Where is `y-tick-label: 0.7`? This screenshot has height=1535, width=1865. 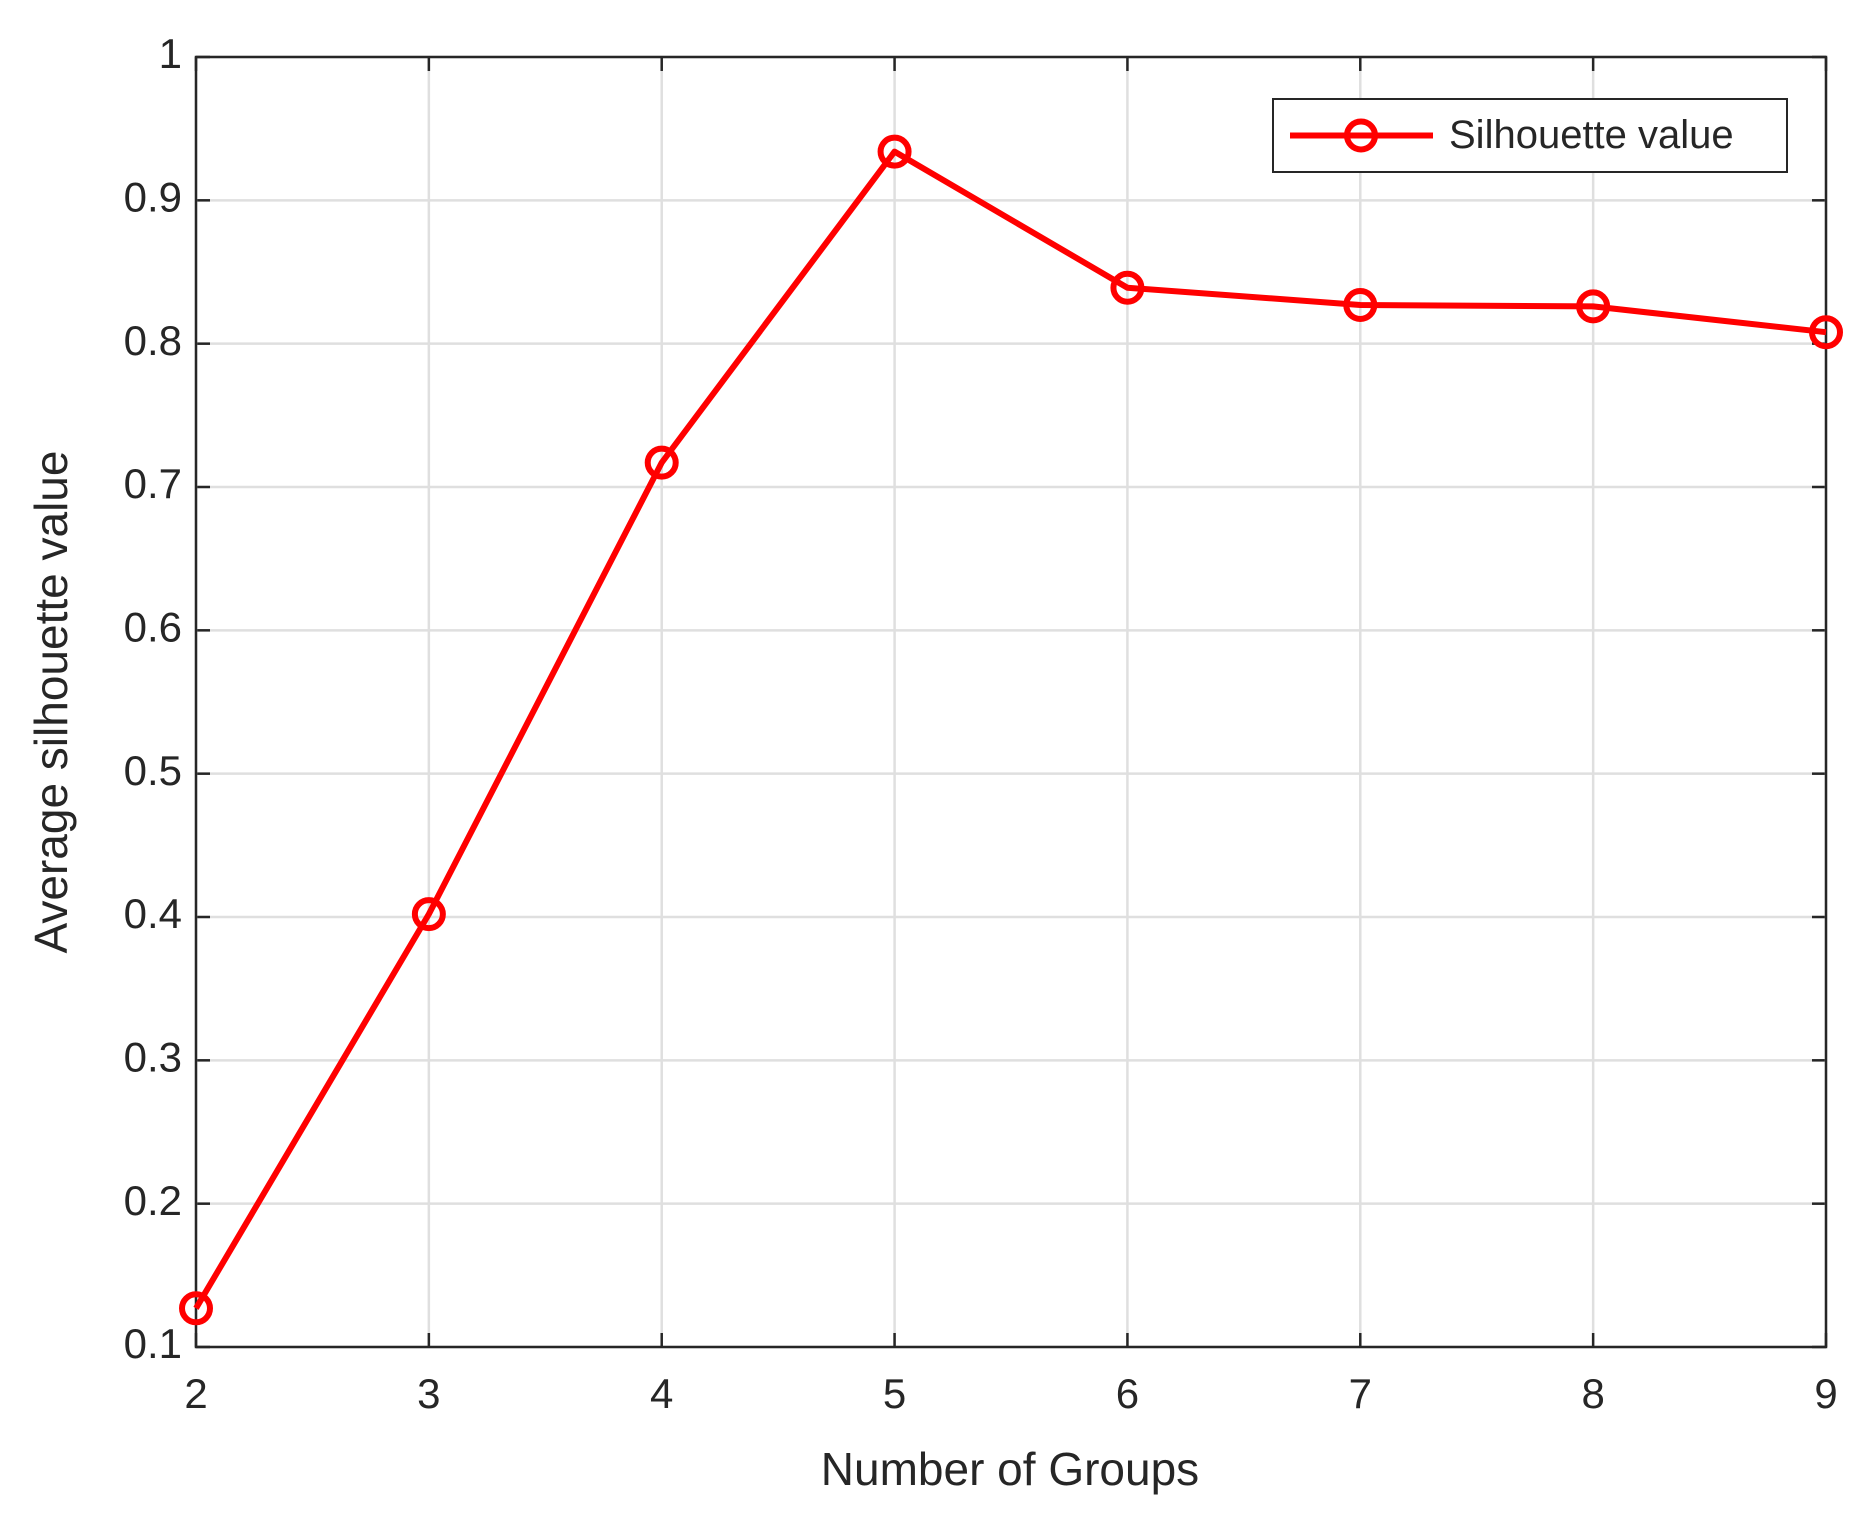
y-tick-label: 0.7 is located at coordinates (153, 483).